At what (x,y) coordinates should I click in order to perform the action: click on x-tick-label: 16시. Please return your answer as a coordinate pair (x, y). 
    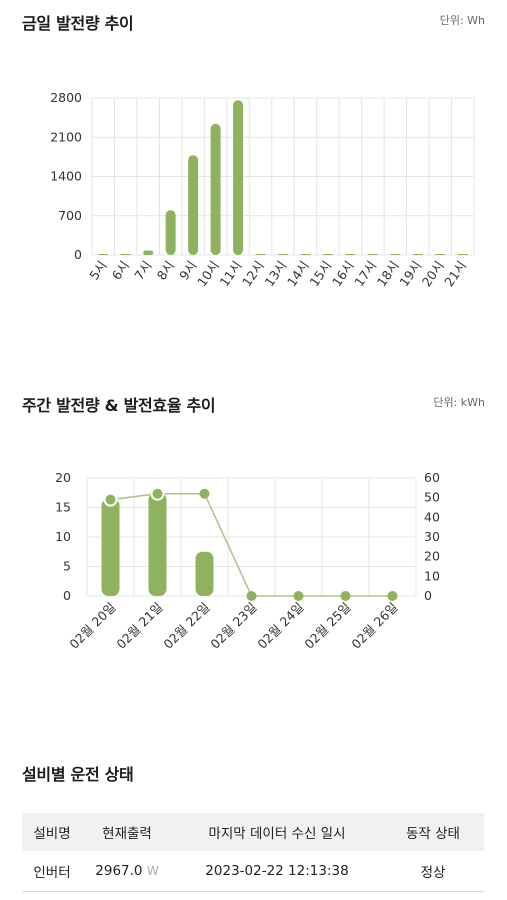
    Looking at the image, I should click on (343, 273).